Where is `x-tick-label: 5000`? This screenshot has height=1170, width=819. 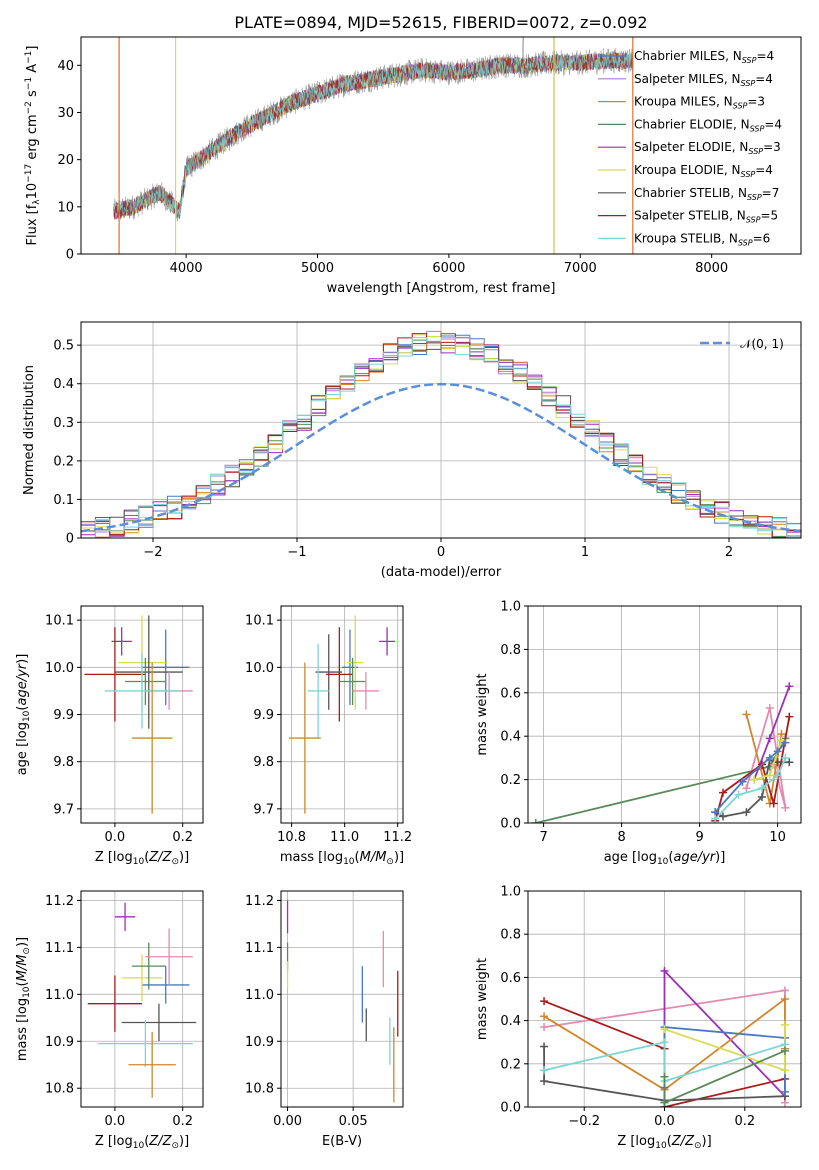
x-tick-label: 5000 is located at coordinates (317, 268).